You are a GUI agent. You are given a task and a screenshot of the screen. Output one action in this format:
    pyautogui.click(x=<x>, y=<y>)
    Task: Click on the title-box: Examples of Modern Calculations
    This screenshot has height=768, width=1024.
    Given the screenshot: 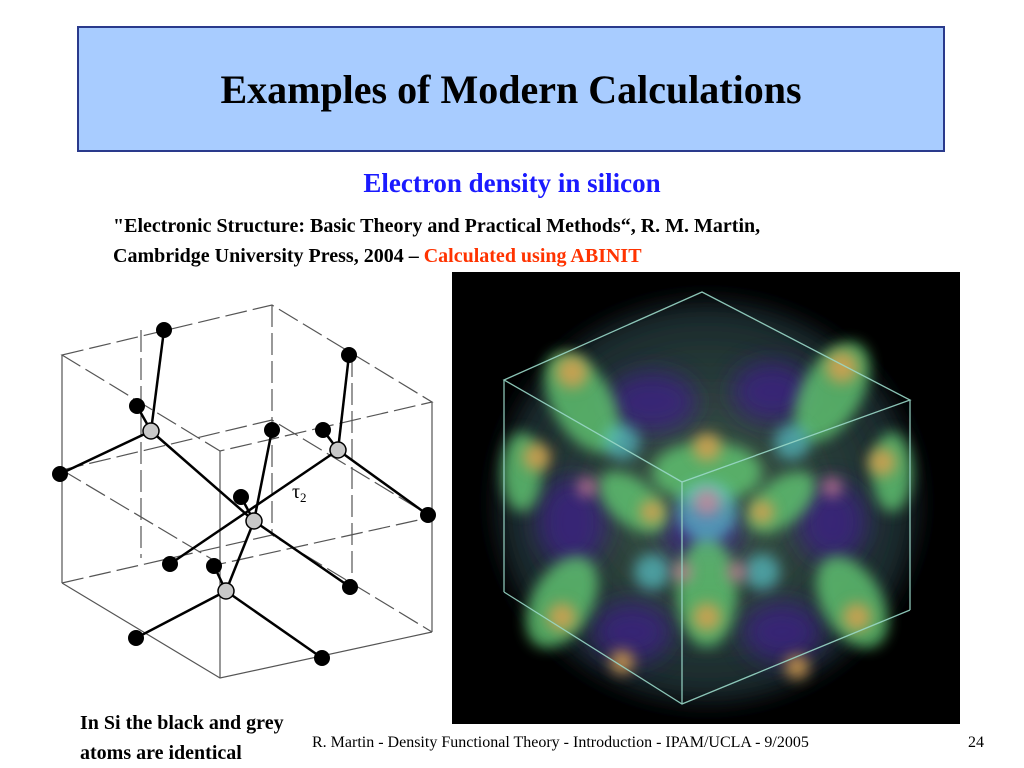 What is the action you would take?
    pyautogui.click(x=511, y=89)
    